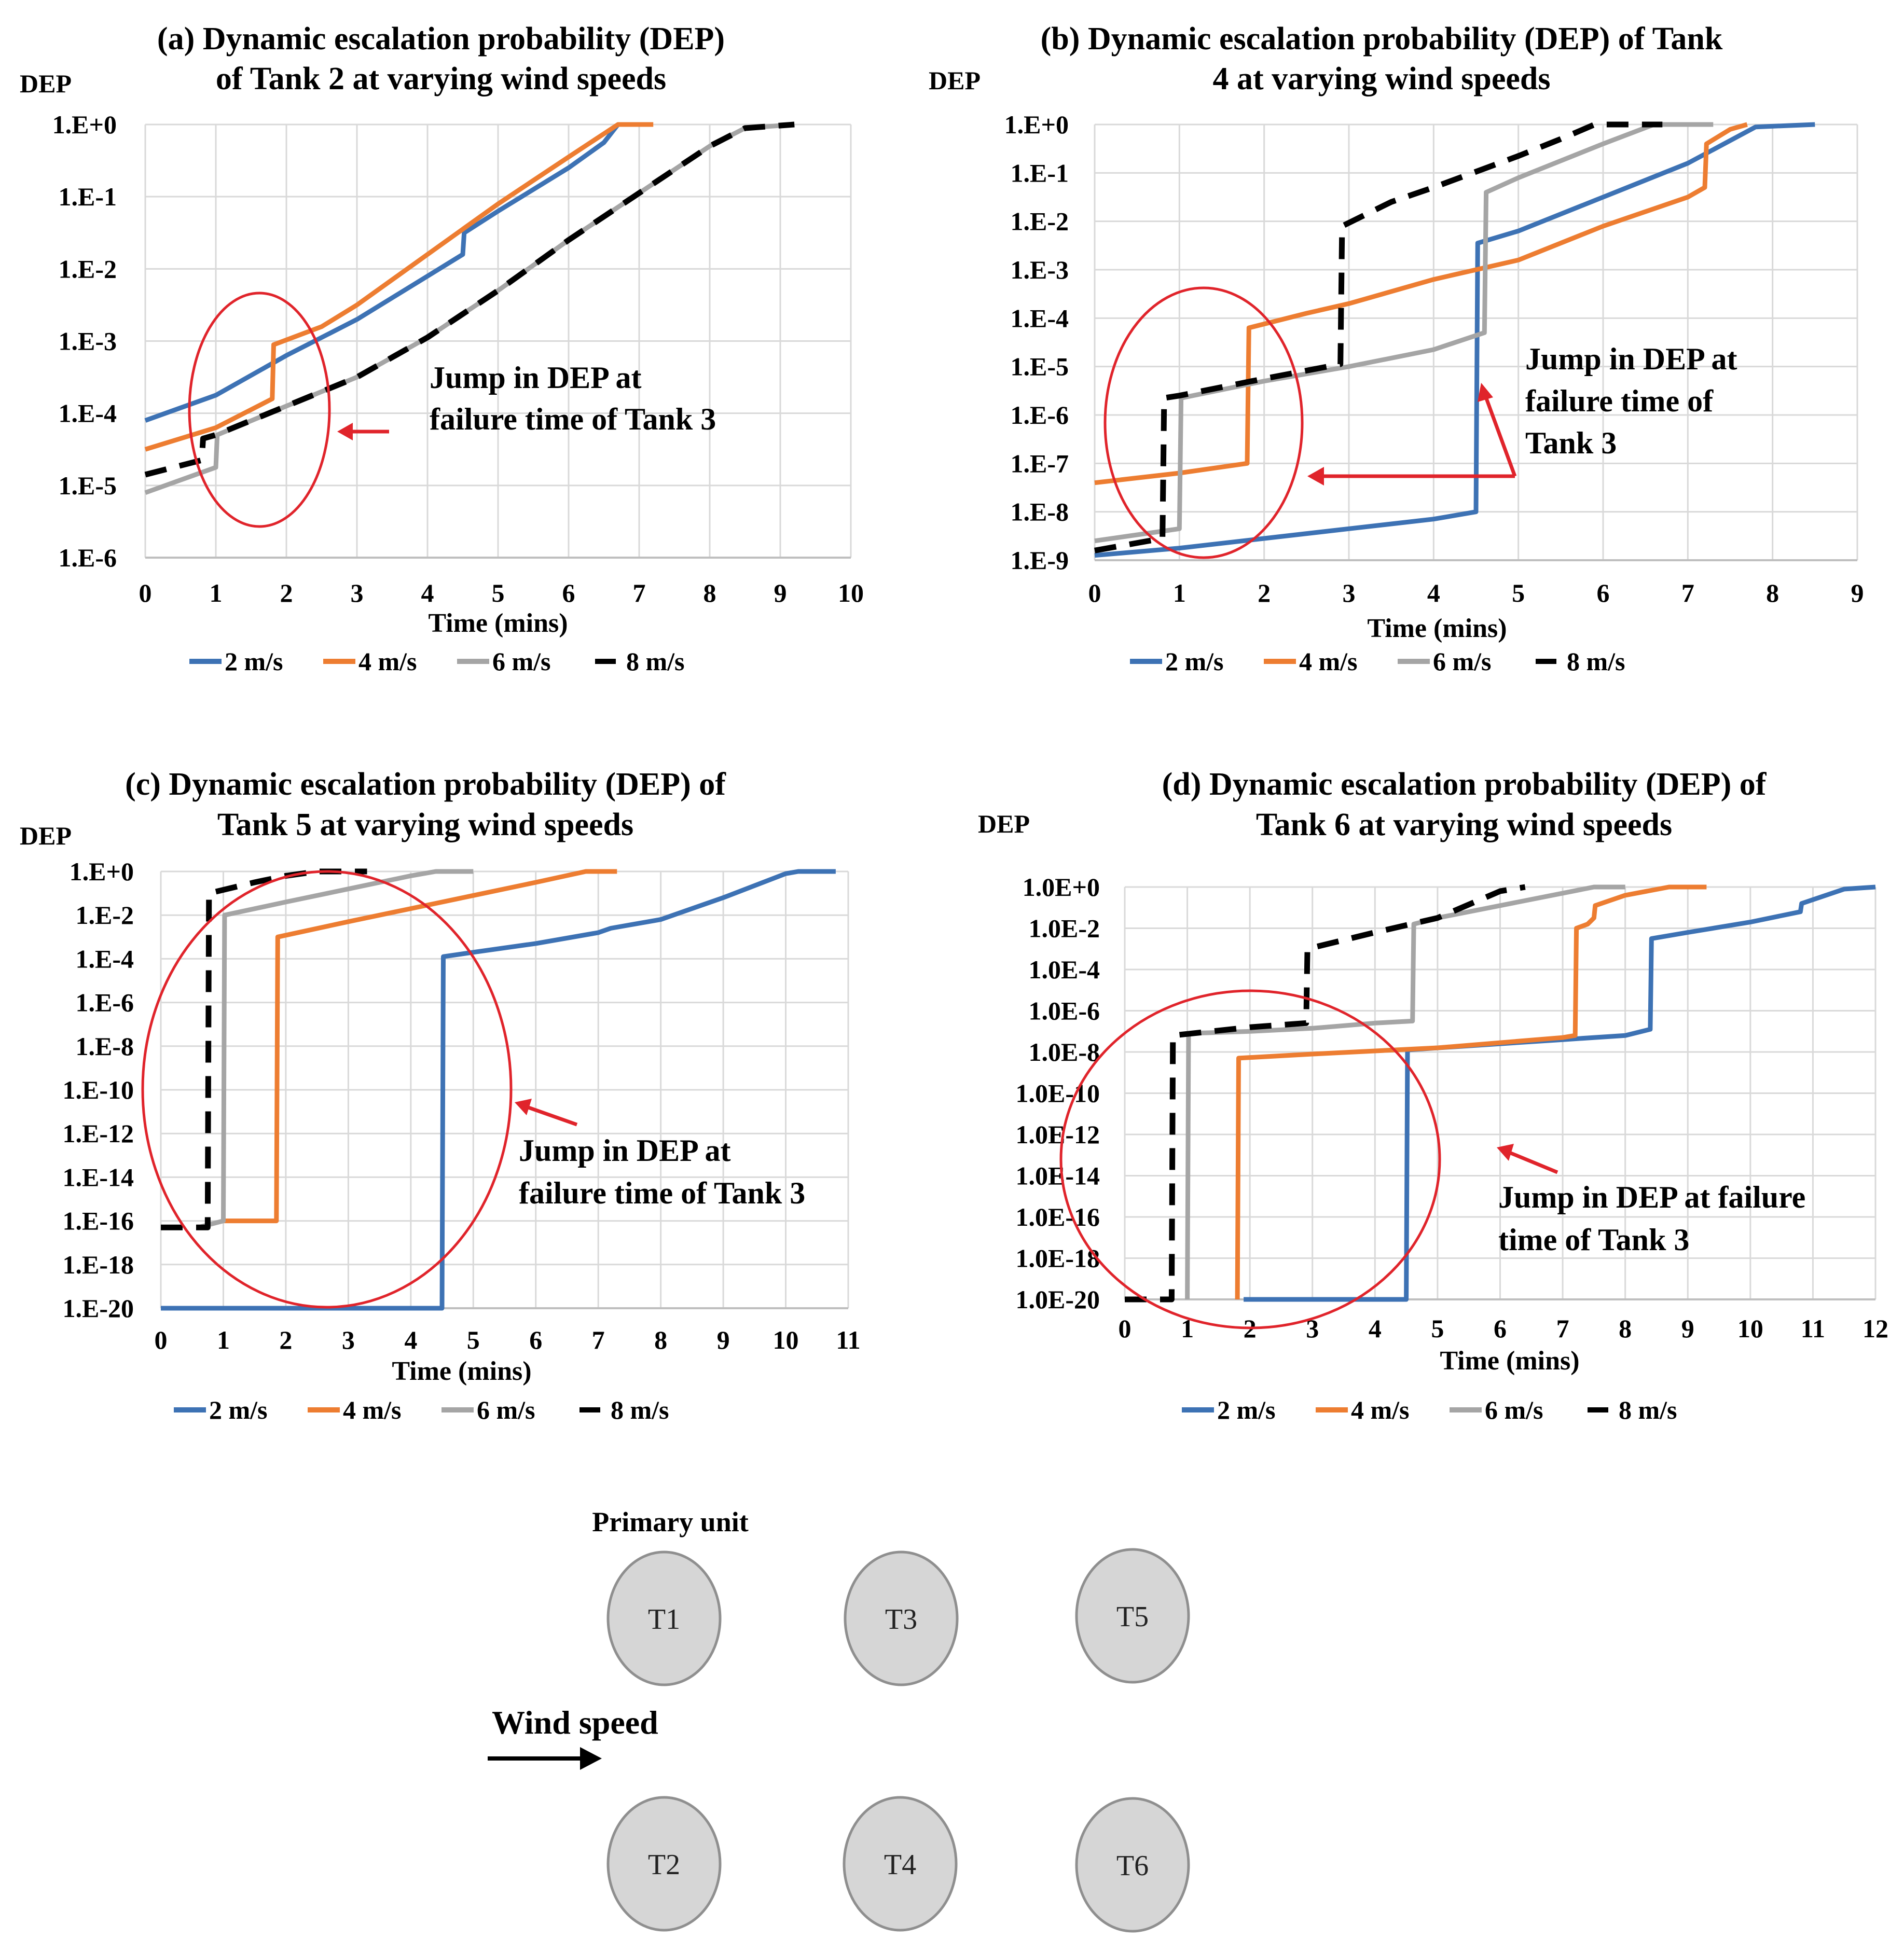  What do you see at coordinates (1125, 1328) in the screenshot?
I see `panel-d-x-tick-label: 0` at bounding box center [1125, 1328].